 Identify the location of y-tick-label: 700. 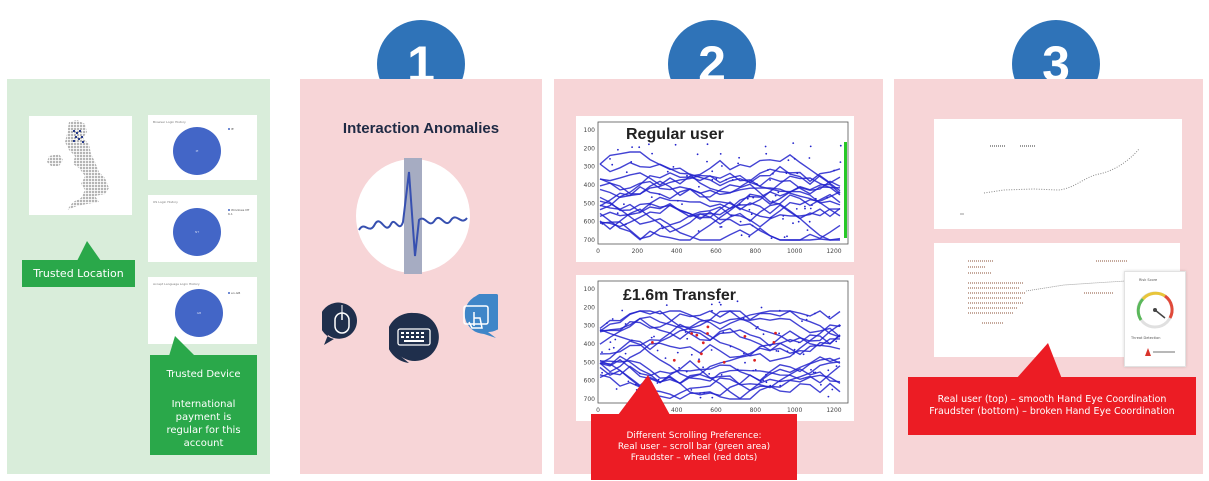
(590, 399).